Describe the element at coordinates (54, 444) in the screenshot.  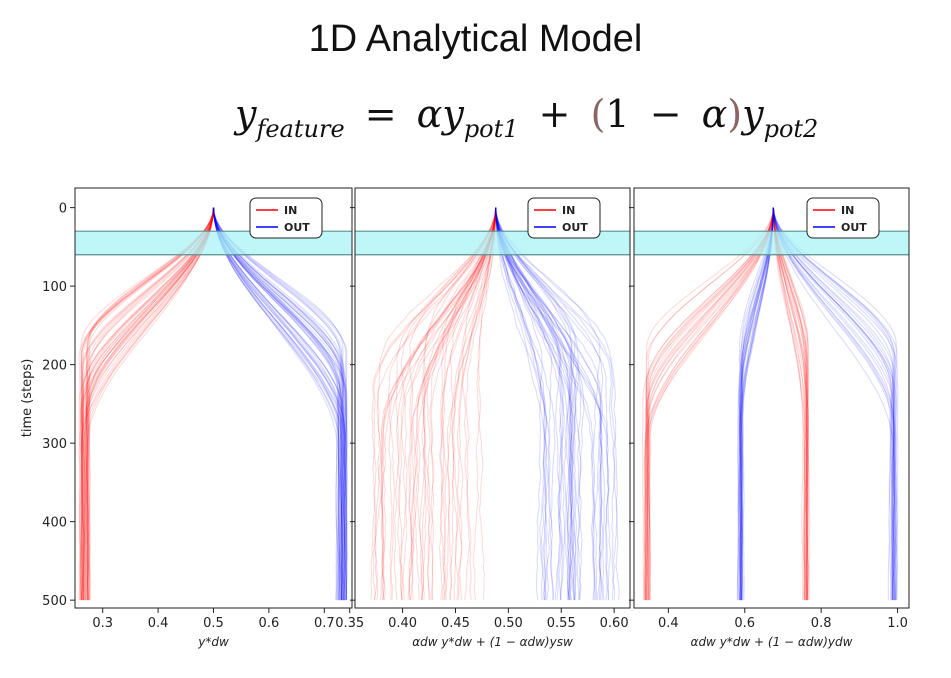
I see `y-tick-label: 300` at that location.